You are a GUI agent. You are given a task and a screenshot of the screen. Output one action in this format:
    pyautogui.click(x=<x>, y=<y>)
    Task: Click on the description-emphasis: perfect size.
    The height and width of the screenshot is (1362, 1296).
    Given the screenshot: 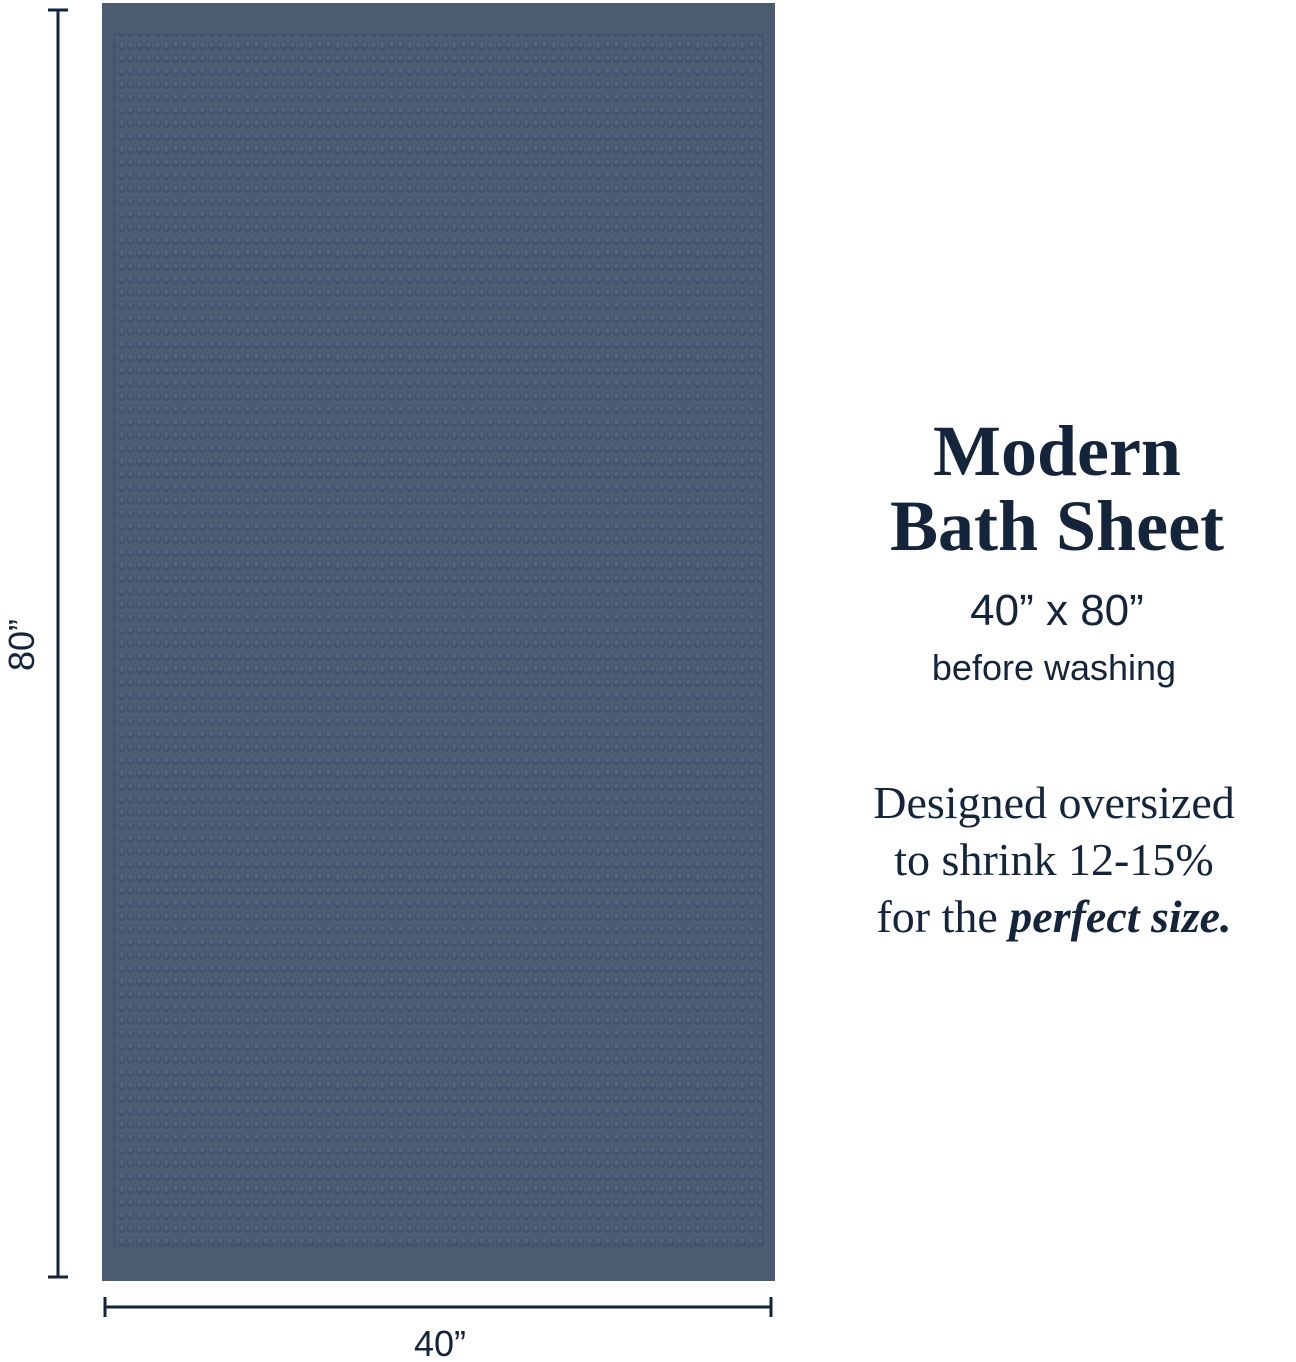 What is the action you would take?
    pyautogui.click(x=1118, y=916)
    